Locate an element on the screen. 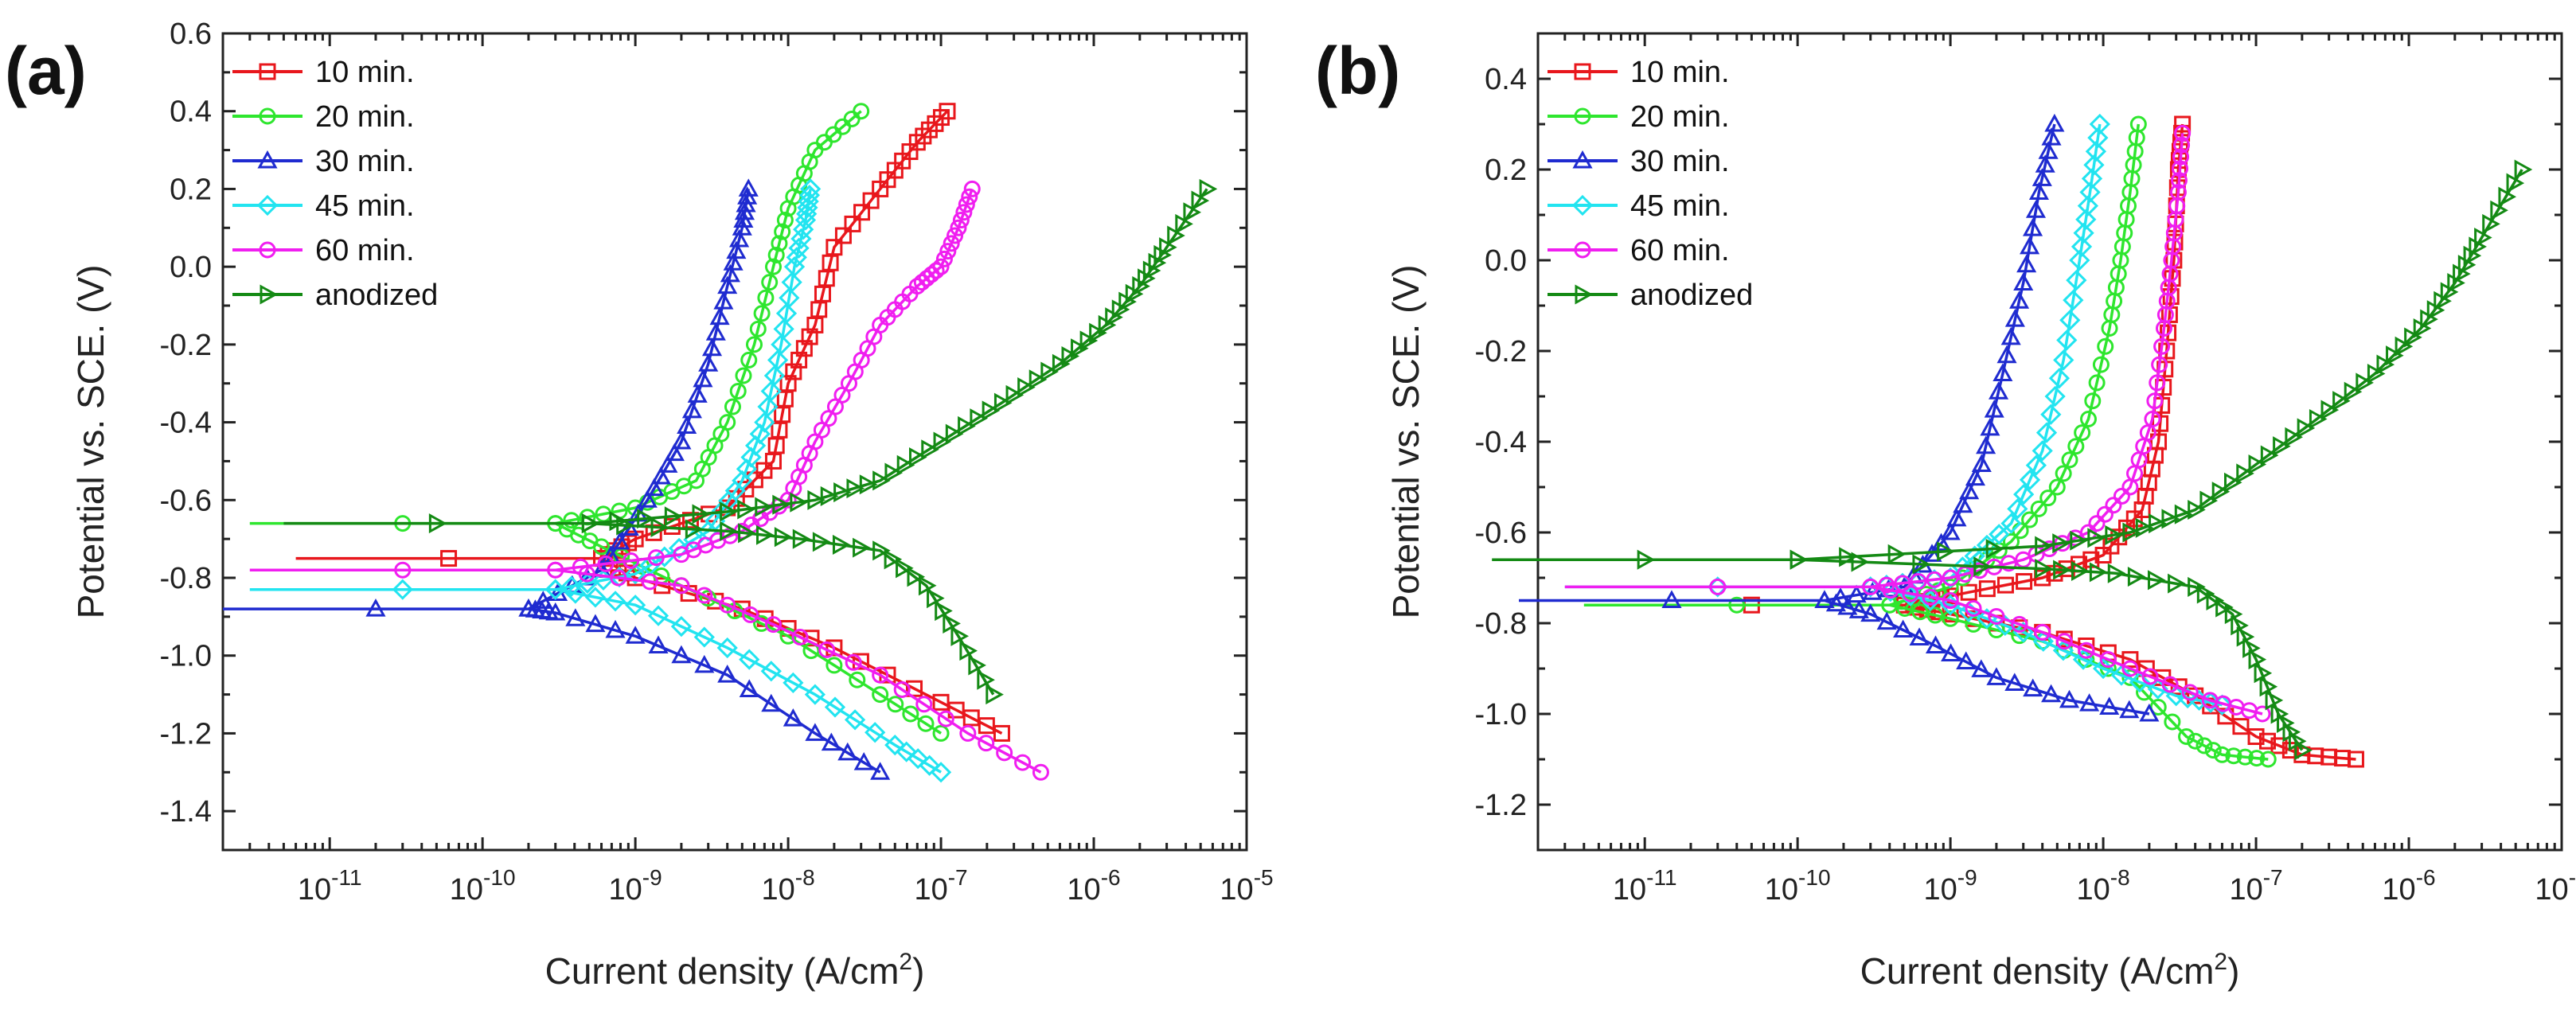 Image resolution: width=2576 pixels, height=1010 pixels. legend-label: 45 min. is located at coordinates (365, 206).